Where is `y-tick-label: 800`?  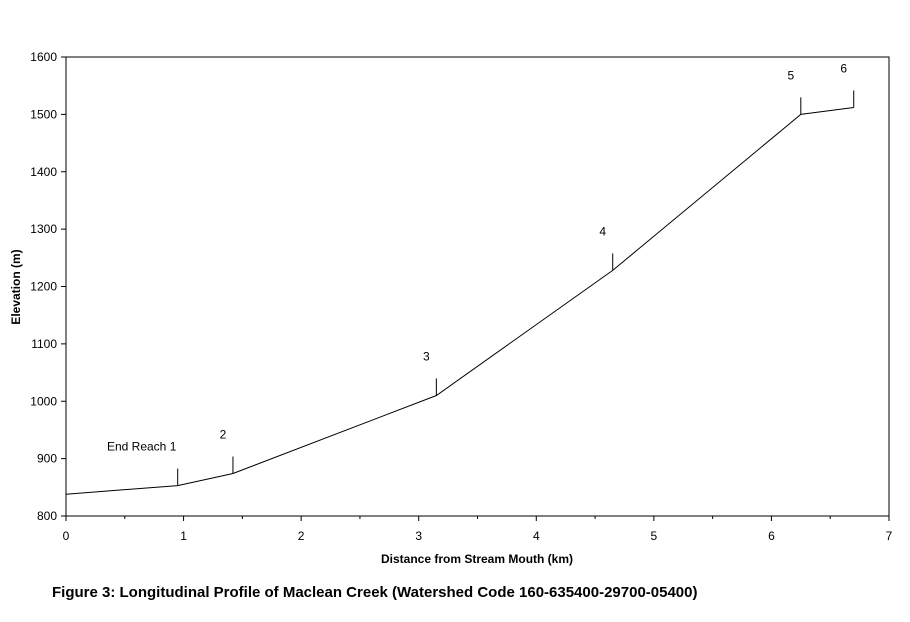
y-tick-label: 800 is located at coordinates (47, 516).